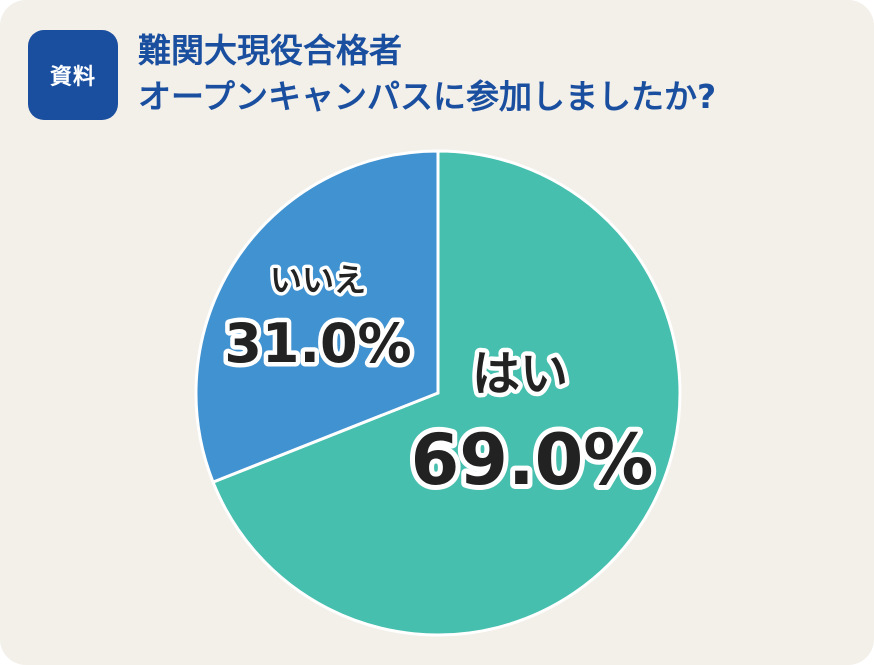 Image resolution: width=874 pixels, height=665 pixels. I want to click on slice-label-yes: はい, so click(520, 374).